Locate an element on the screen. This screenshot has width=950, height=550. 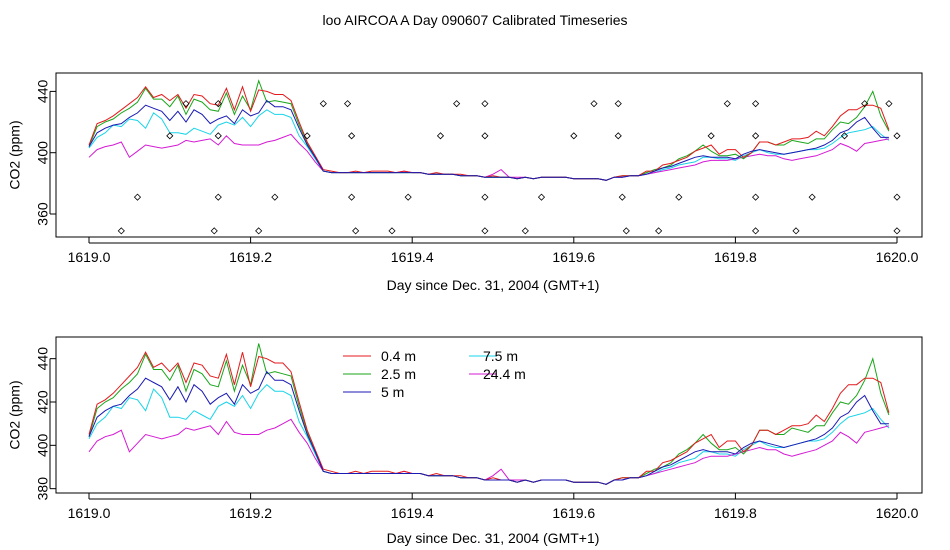
legend-label: 7.5 m is located at coordinates (500, 356).